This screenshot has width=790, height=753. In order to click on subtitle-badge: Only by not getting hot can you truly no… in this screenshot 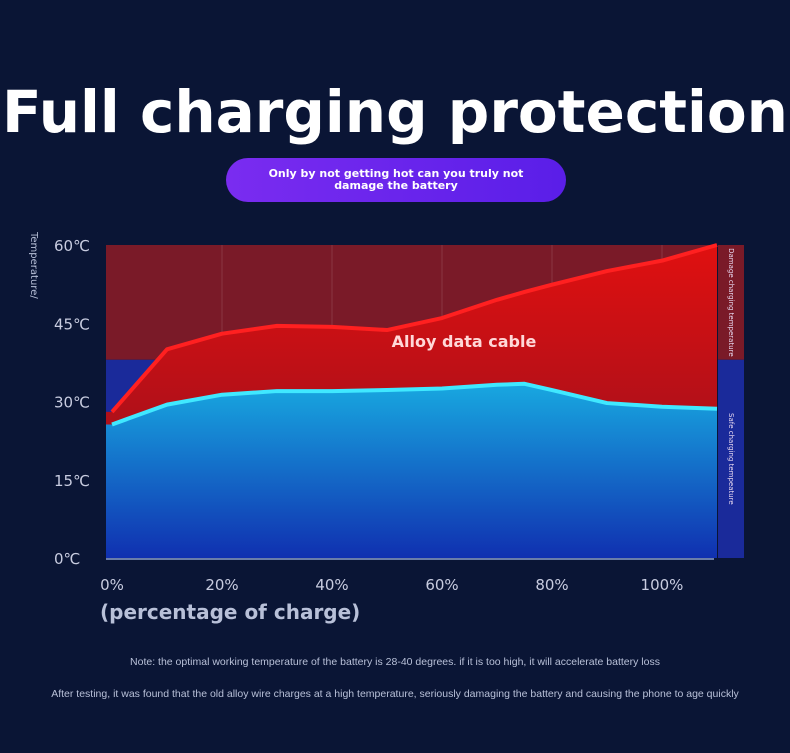, I will do `click(396, 180)`.